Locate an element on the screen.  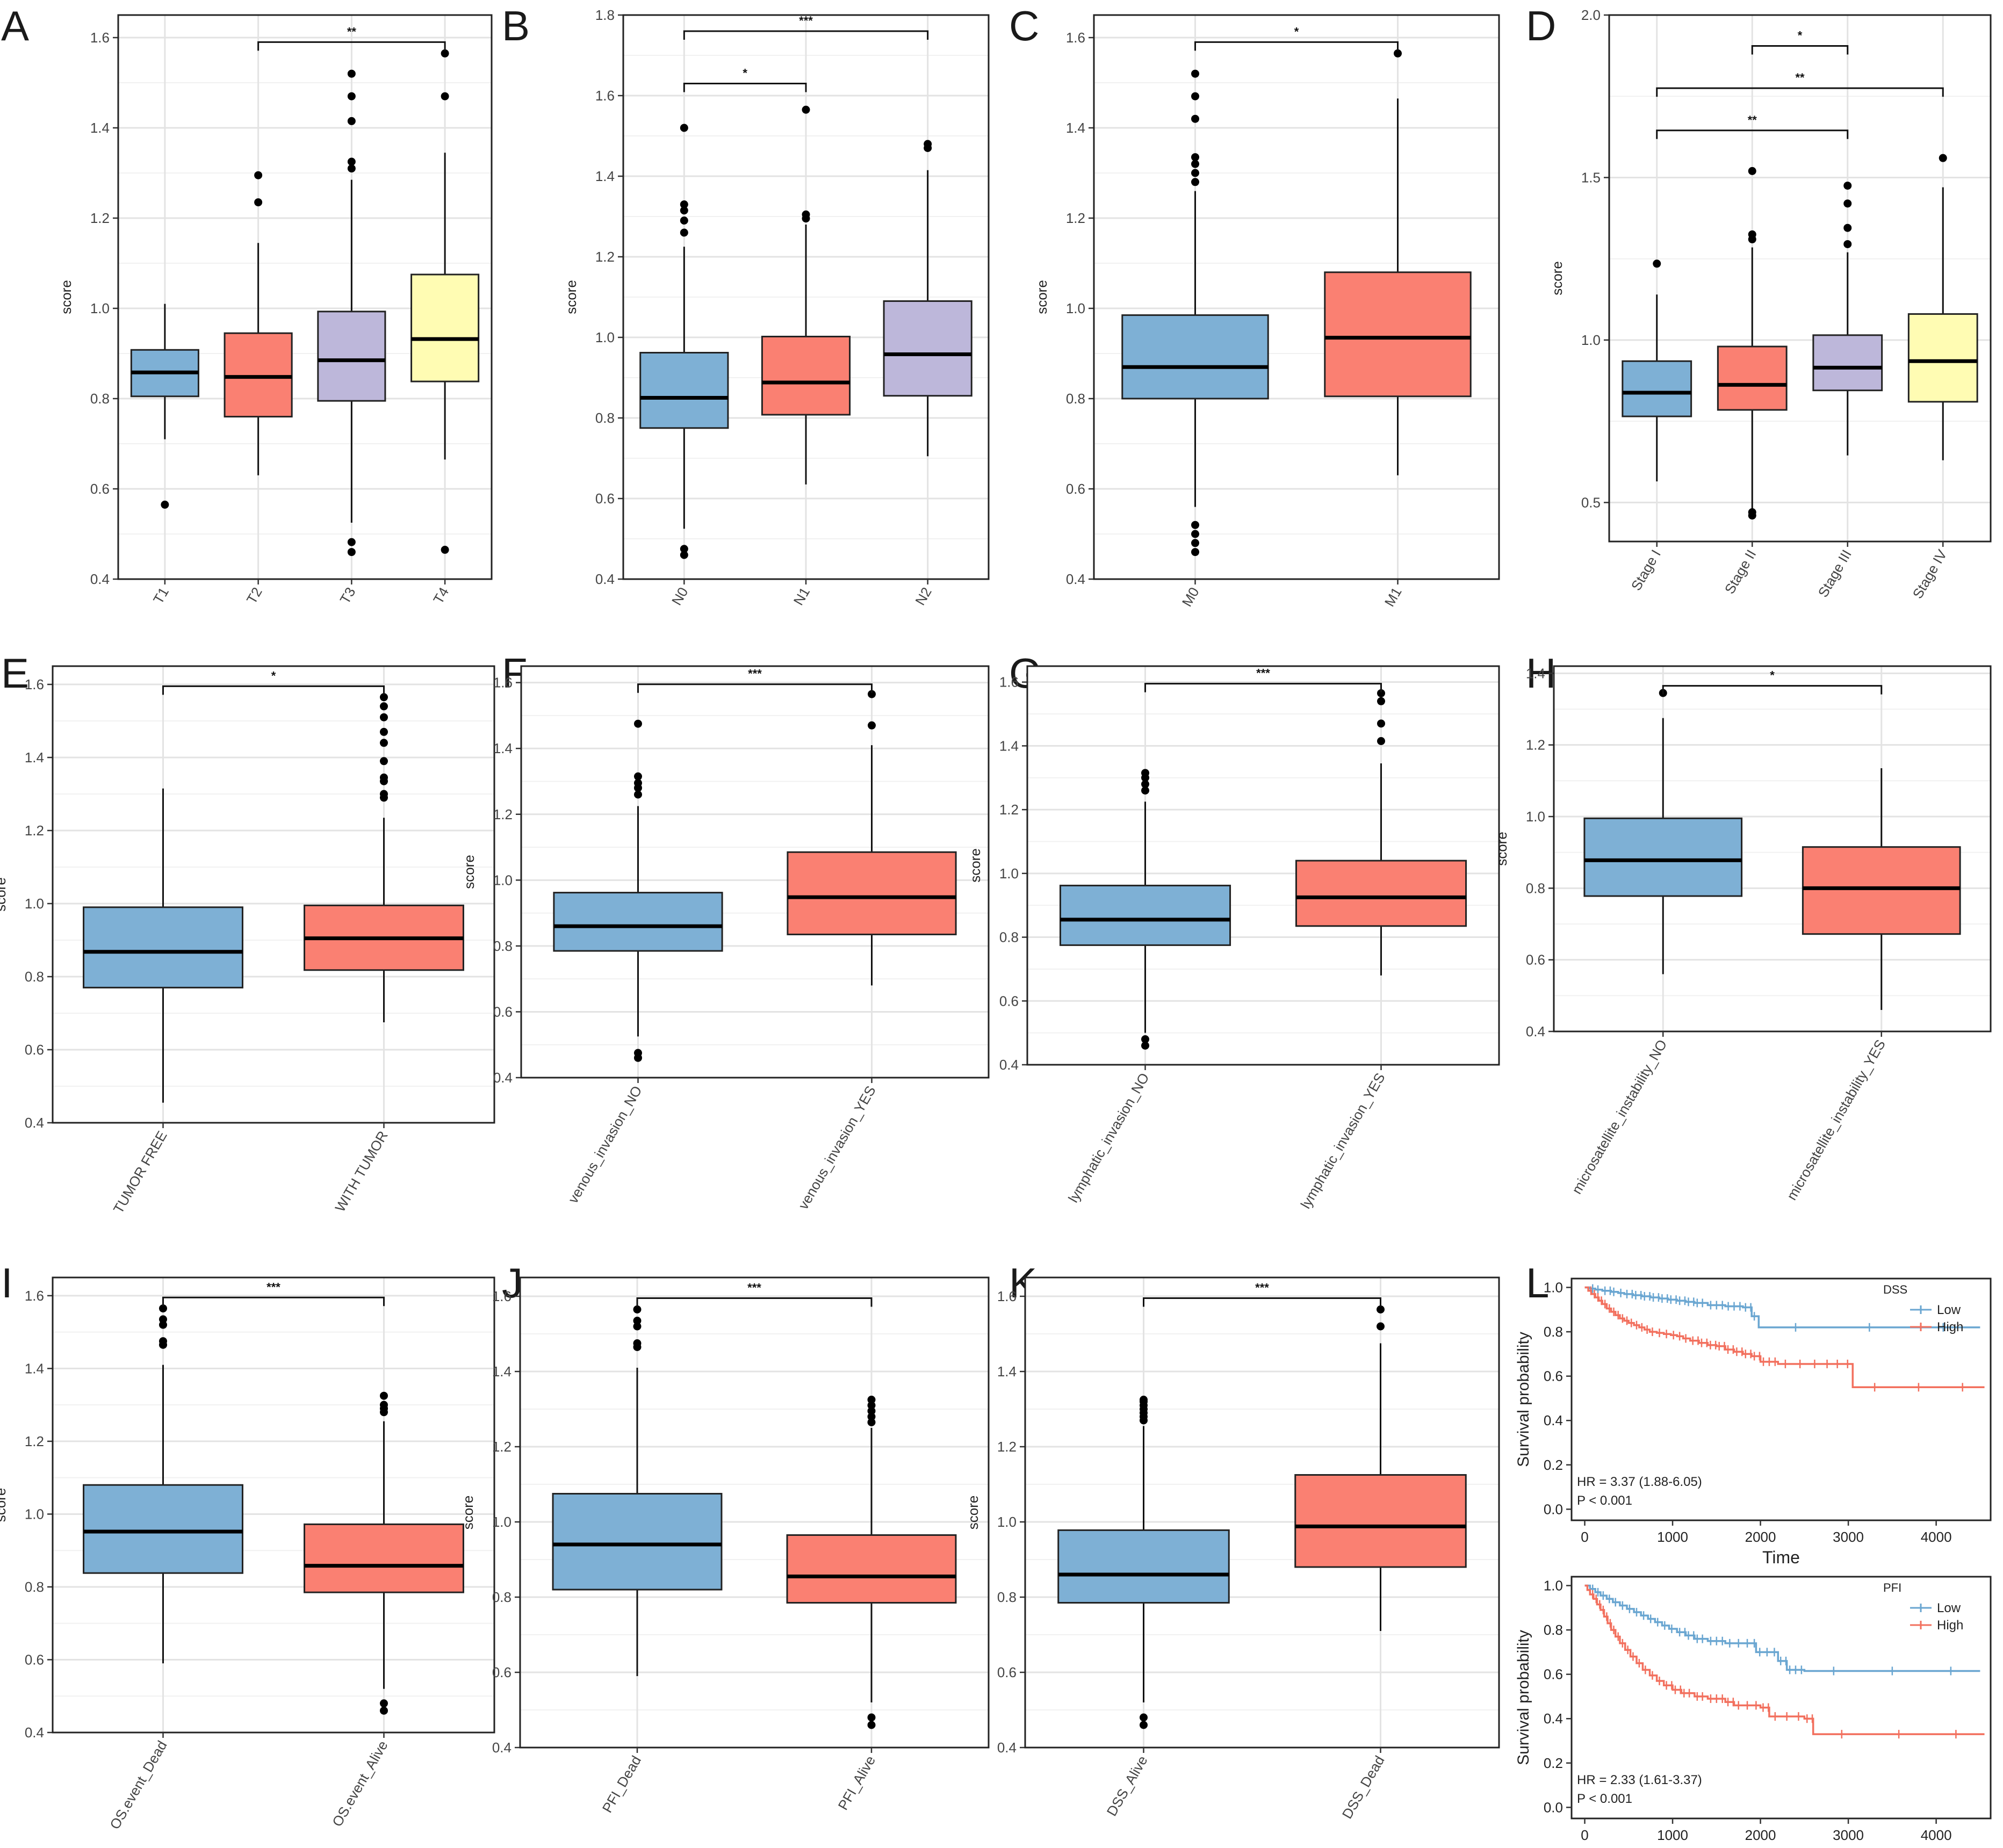
panel-A: A 0.4 0.6 0.8 1.0 1.2 1.4 1.6 ** T1 T2 T3 T4 score is located at coordinates (247, 304).